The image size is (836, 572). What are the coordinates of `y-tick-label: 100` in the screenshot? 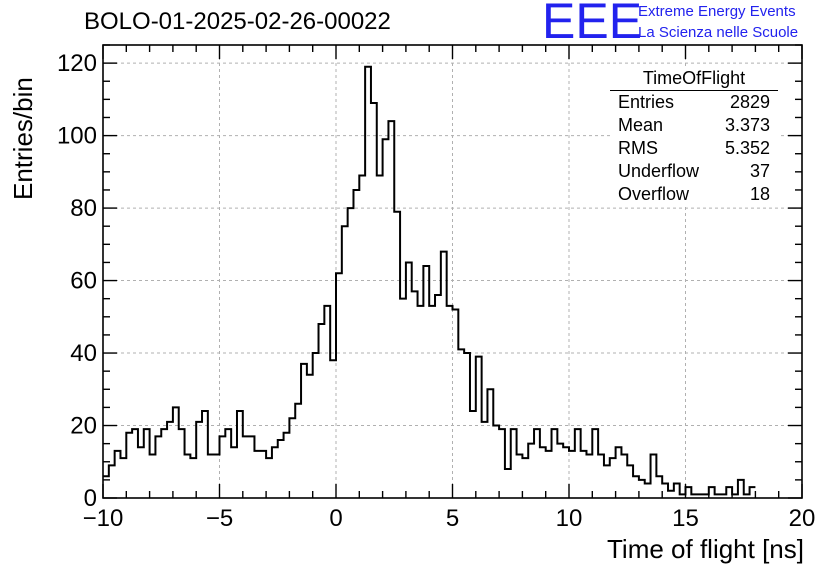 It's located at (77, 136).